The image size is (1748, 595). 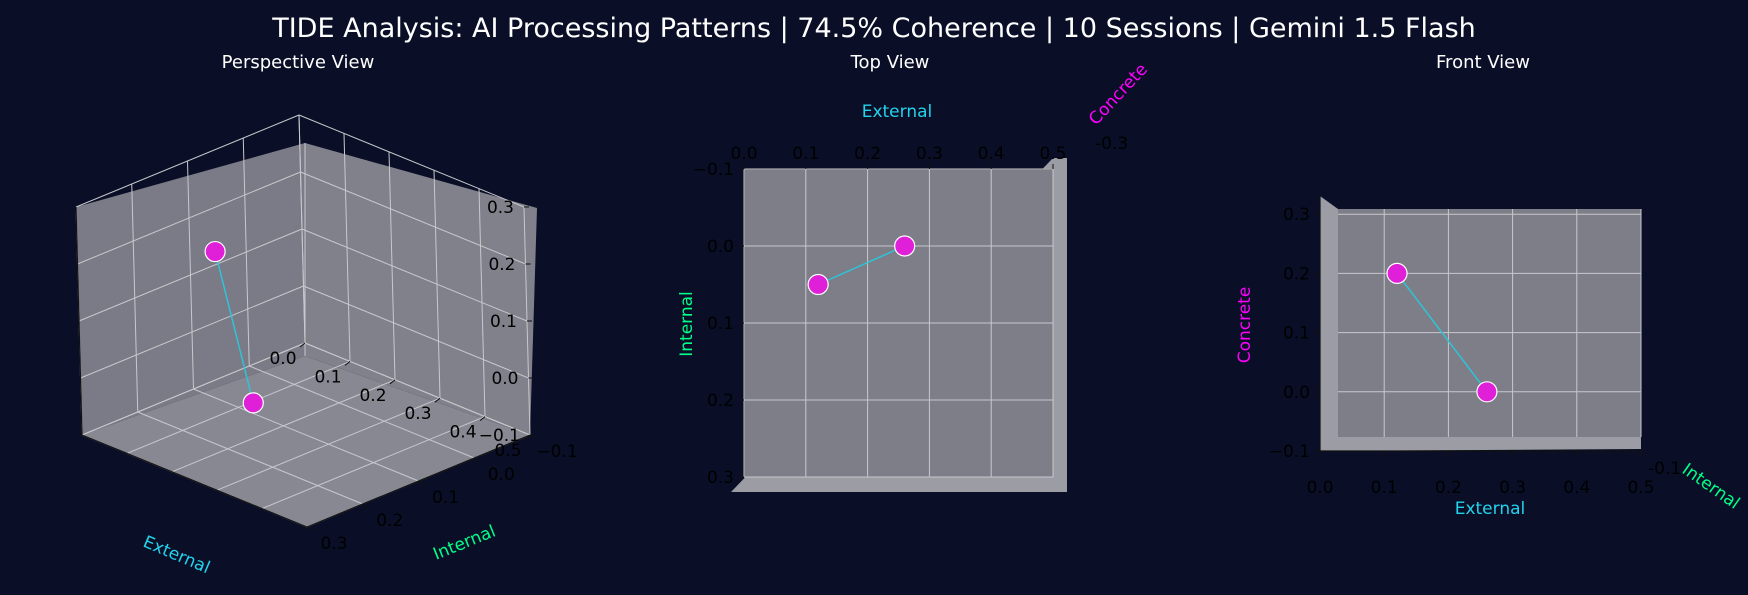 I want to click on concrete-axis-line, so click(x=79, y=321).